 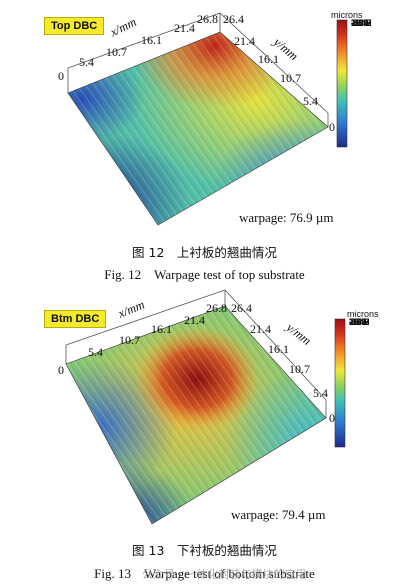 I want to click on figure-13-caption-en: Fig. 13 Warpage test of bottom substrate, so click(x=204, y=573).